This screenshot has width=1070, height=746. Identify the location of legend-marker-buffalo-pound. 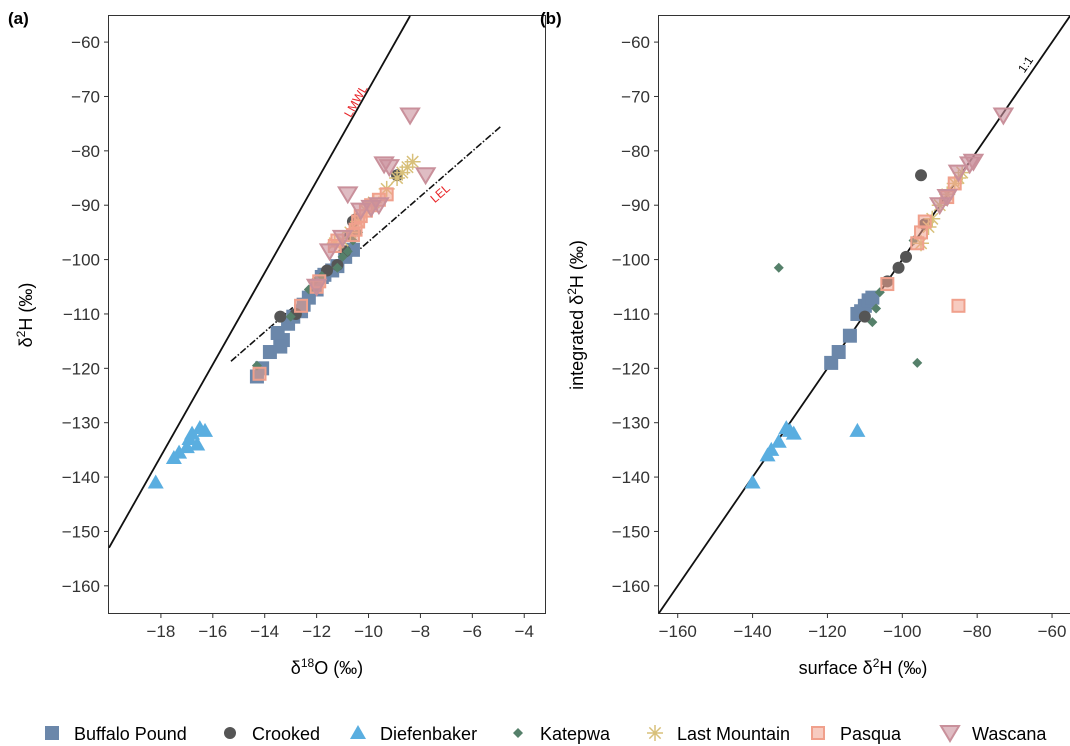
(52, 733).